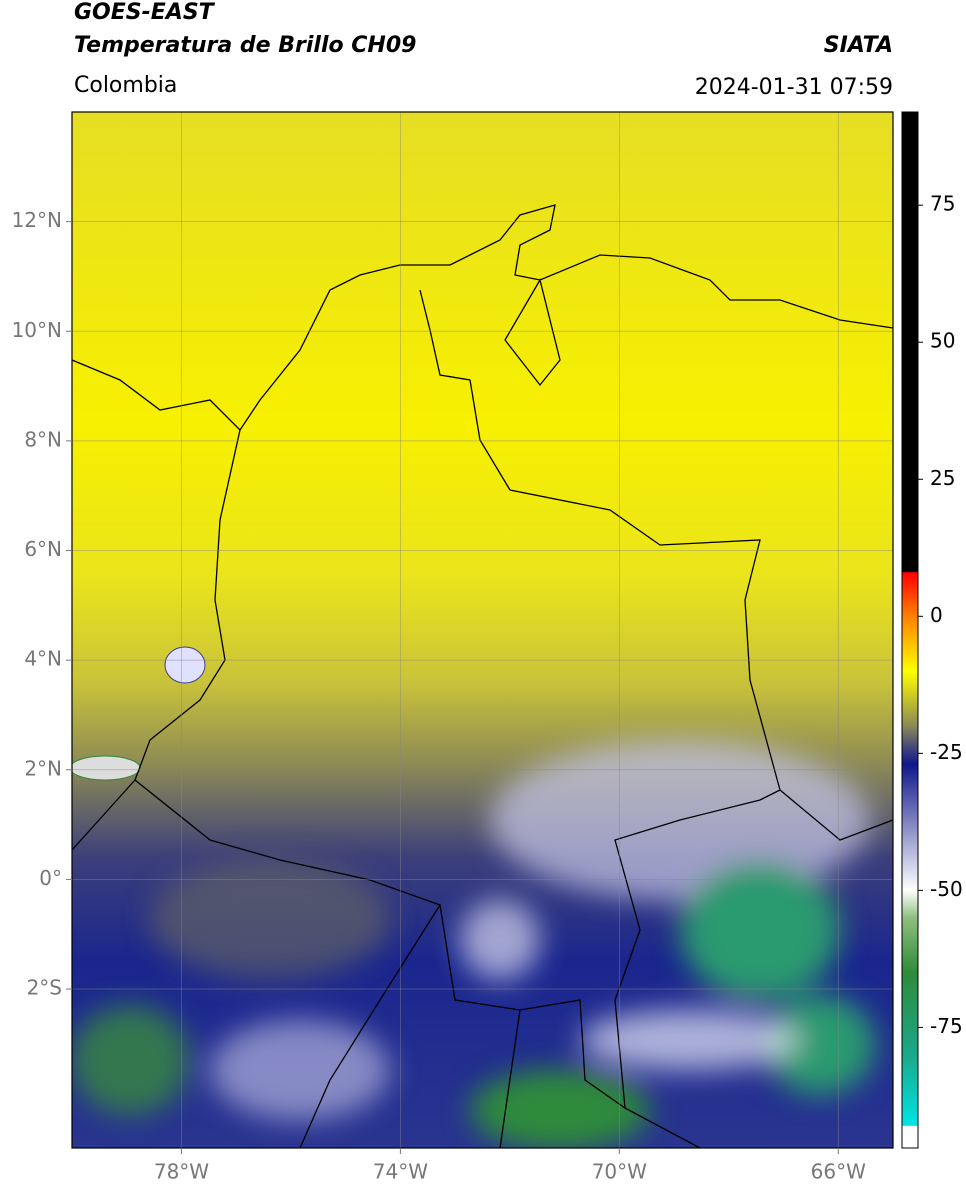 The width and height of the screenshot is (966, 1194). Describe the element at coordinates (936, 615) in the screenshot. I see `colorbar-tick-label: 0` at that location.